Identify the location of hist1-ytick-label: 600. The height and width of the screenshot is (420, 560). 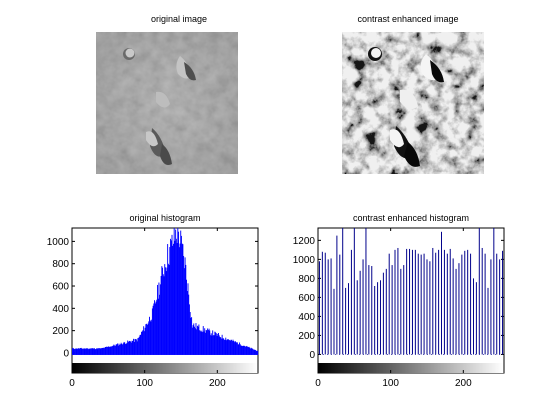
(60, 287).